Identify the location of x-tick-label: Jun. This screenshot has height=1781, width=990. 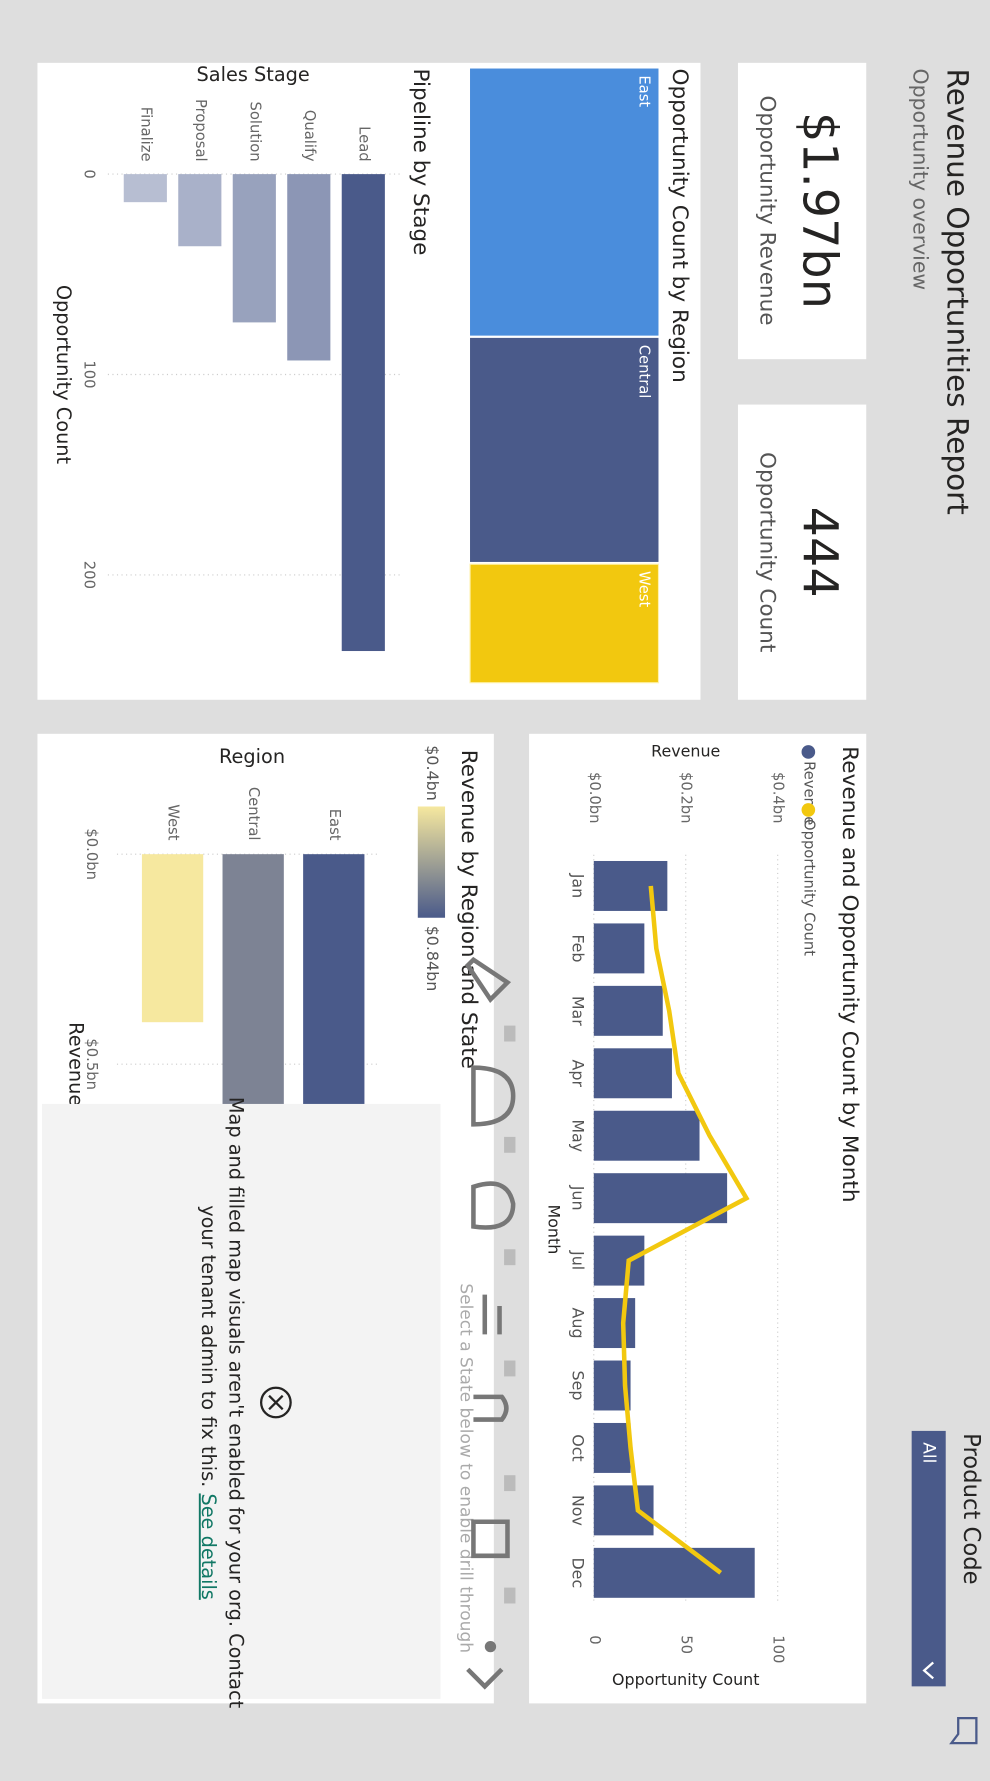
(577, 1198).